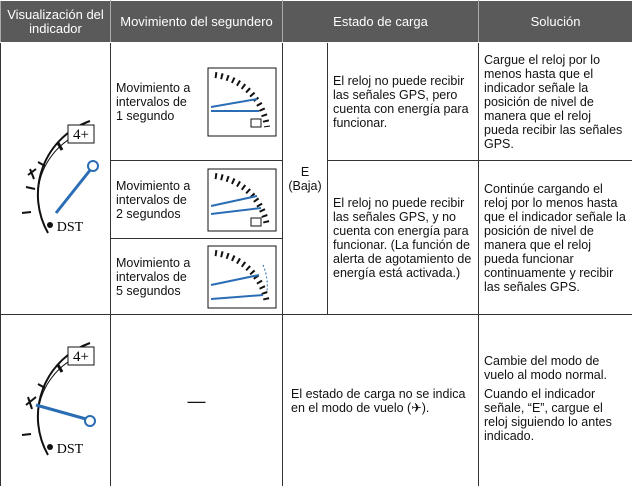  What do you see at coordinates (196, 276) in the screenshot?
I see `movement-cell: Movimiento a intervalos de 5 segundos` at bounding box center [196, 276].